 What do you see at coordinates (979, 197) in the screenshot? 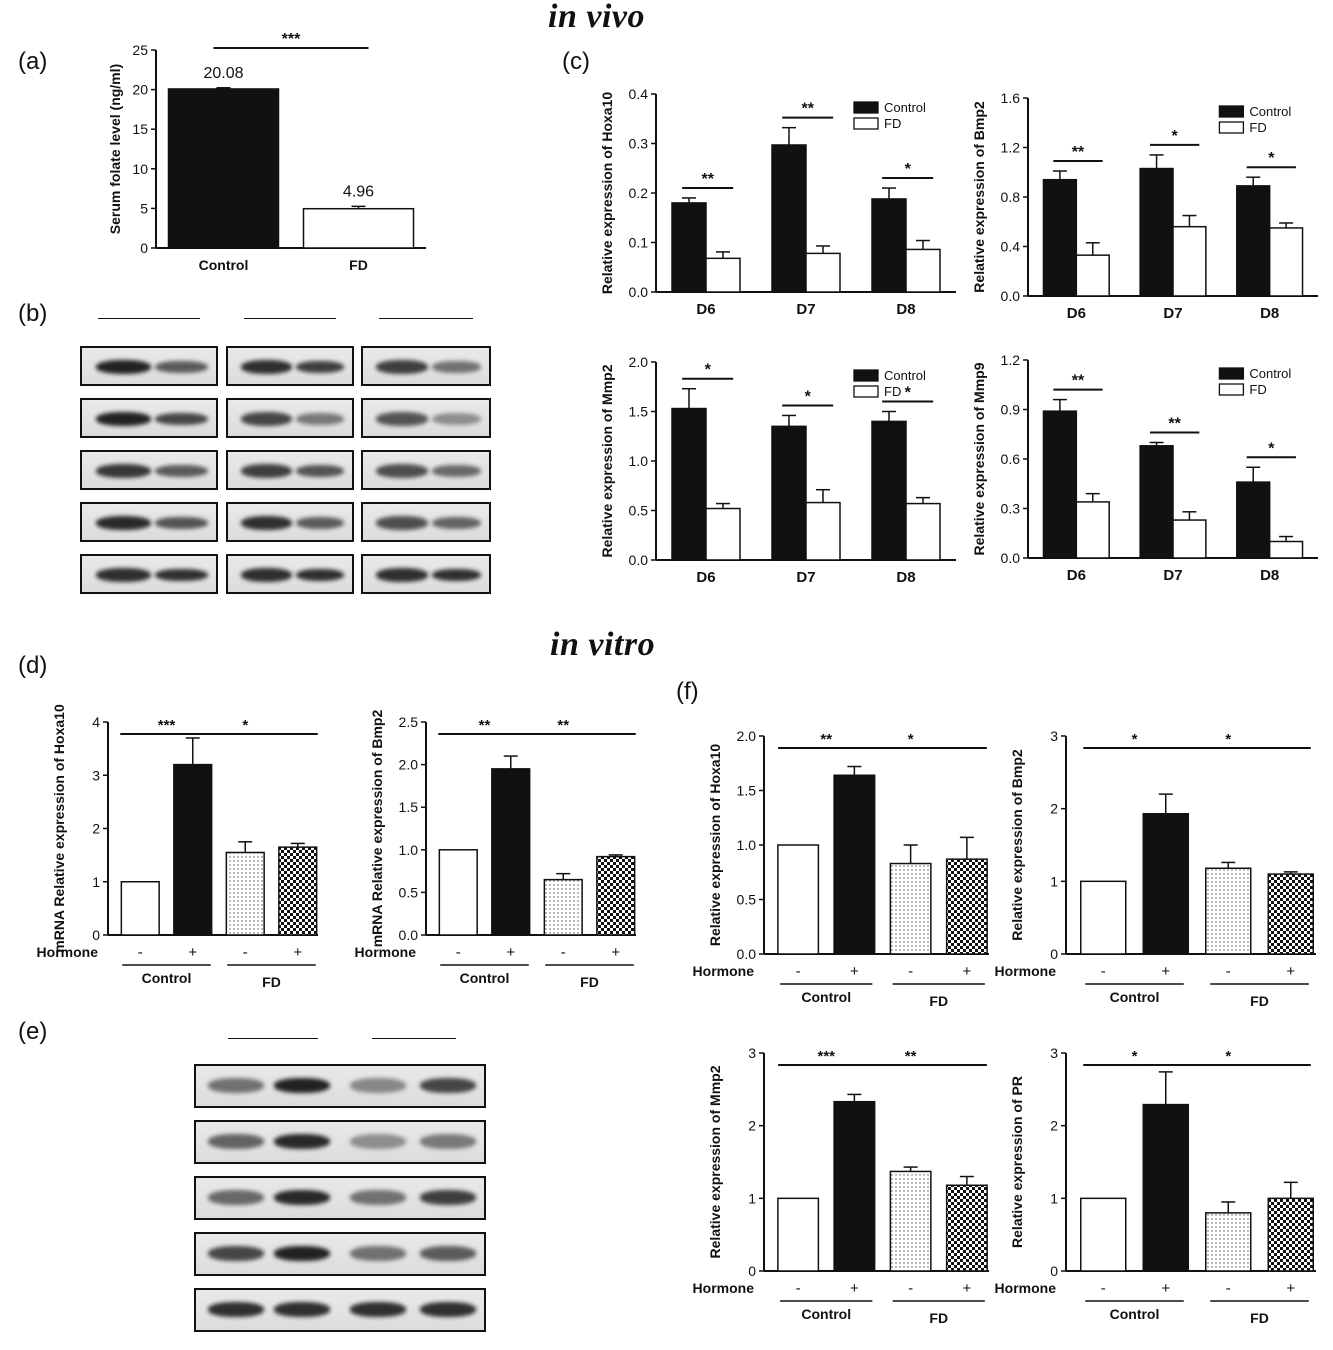
I see `y-axis-label: Relative expression of Bmp2` at bounding box center [979, 197].